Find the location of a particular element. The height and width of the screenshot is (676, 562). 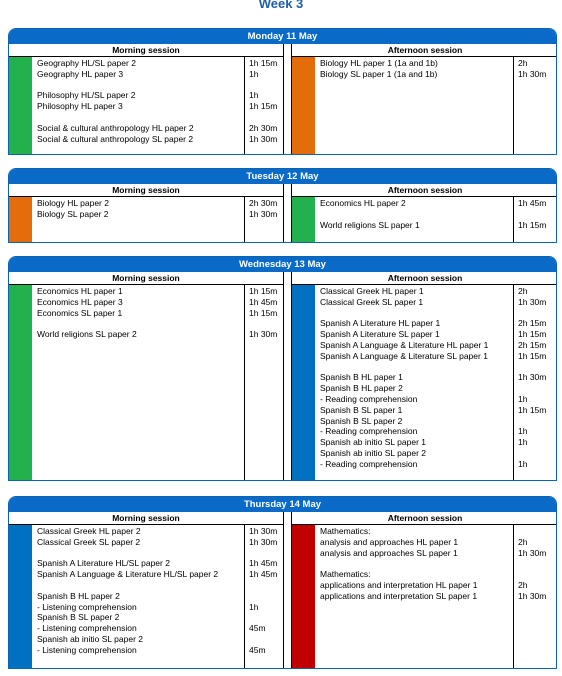

exam-subject: World religions SL paper 1 is located at coordinates (370, 224).